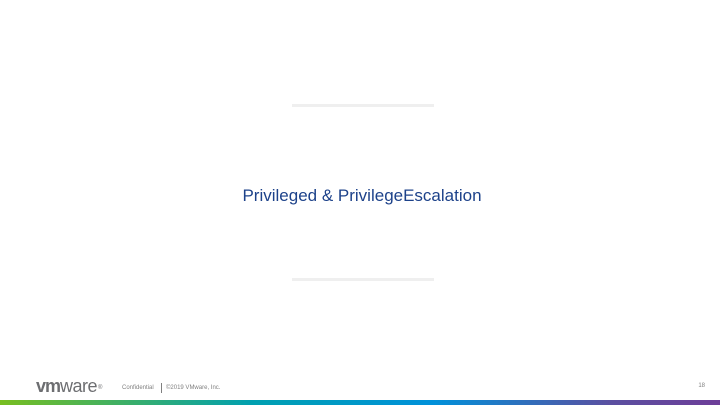 This screenshot has width=720, height=405. Describe the element at coordinates (161, 388) in the screenshot. I see `footer-separator` at that location.